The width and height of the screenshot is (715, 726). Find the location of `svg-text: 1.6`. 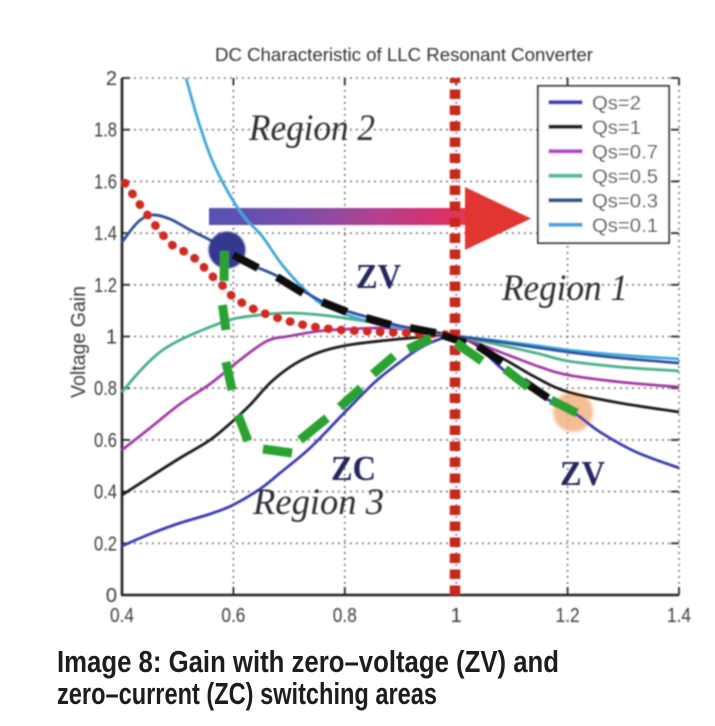

svg-text: 1.6 is located at coordinates (105, 182).